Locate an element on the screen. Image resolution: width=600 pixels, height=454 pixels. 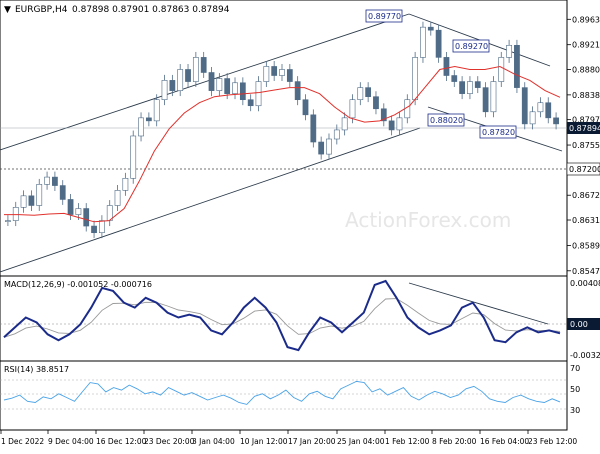
macd-ytick: 0.004083 is located at coordinates (585, 283).